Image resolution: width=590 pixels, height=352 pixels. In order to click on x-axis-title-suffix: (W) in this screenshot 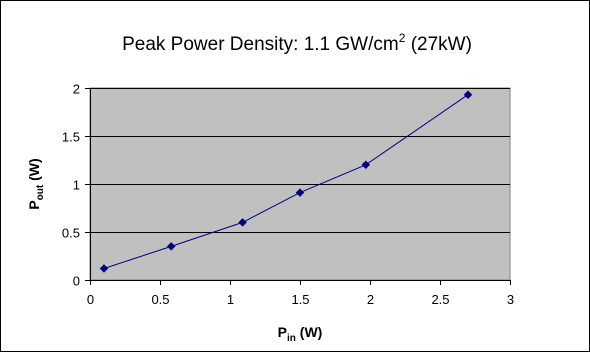, I will do `click(309, 332)`.